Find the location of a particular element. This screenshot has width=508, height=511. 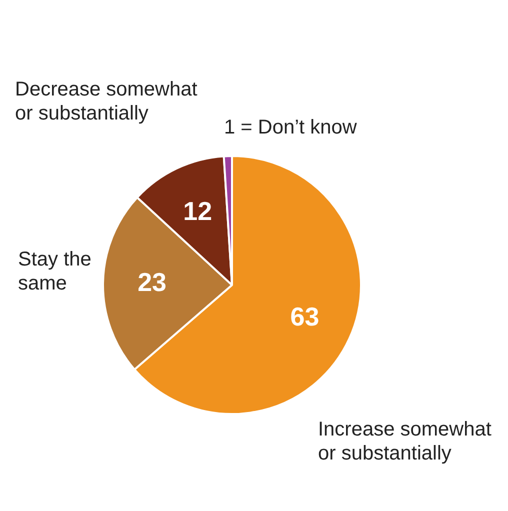

slice-label: Stay the same is located at coordinates (55, 271).